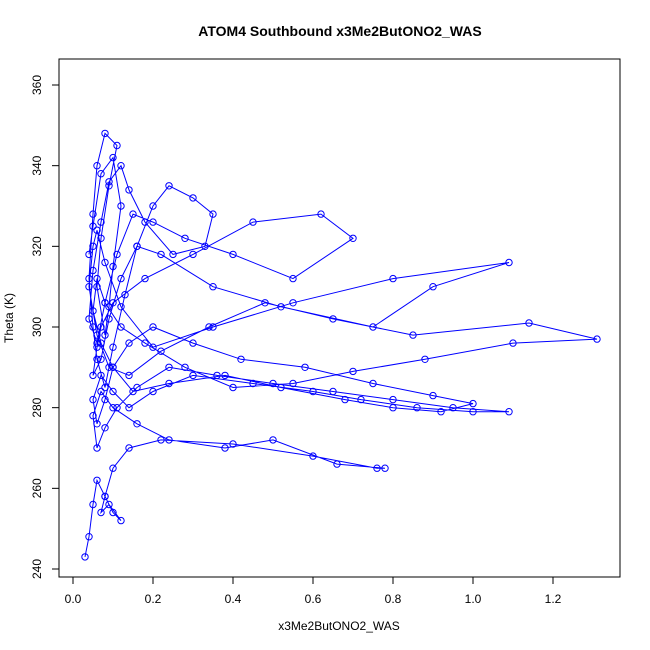 This screenshot has height=650, width=650. I want to click on x-tick-label: 0.4, so click(233, 599).